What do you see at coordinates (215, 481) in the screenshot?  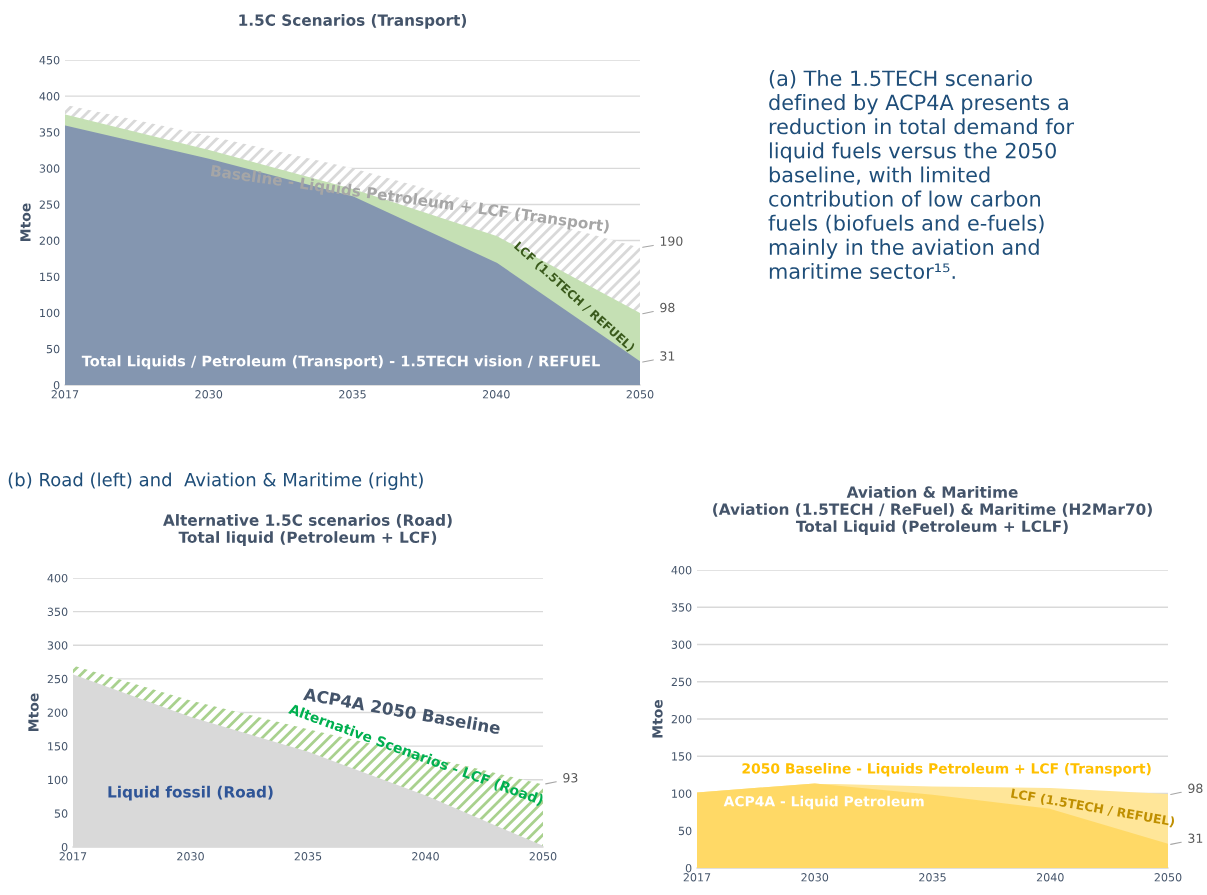 I see `text: (b) Road (left) and Aviation & Maritime (right)` at bounding box center [215, 481].